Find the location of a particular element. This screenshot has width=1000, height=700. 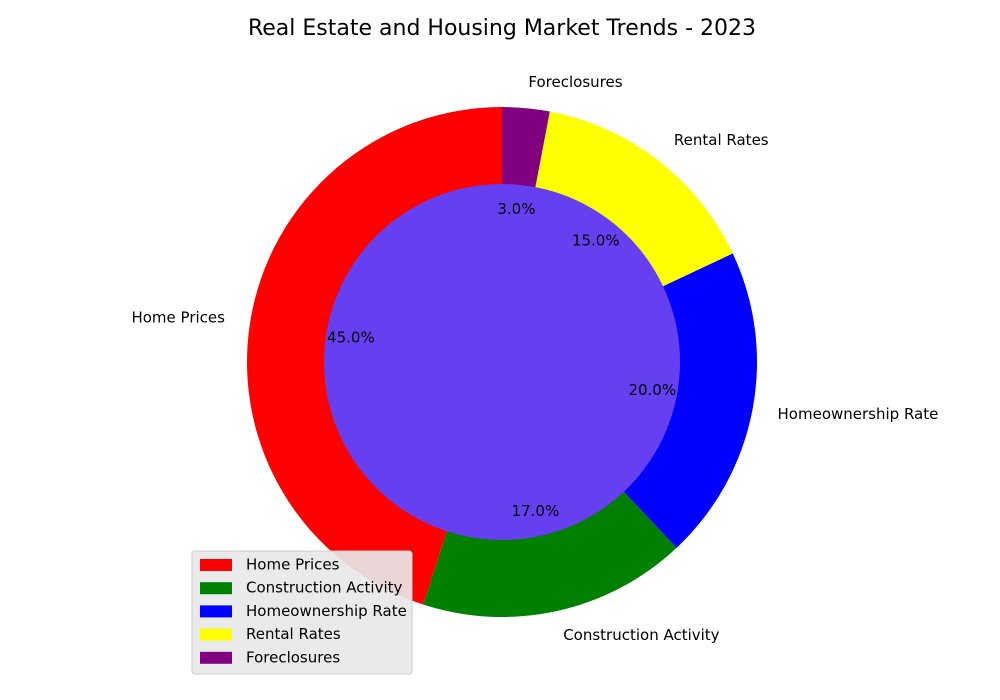

legend-swatch-homeownership-rate is located at coordinates (216, 611).